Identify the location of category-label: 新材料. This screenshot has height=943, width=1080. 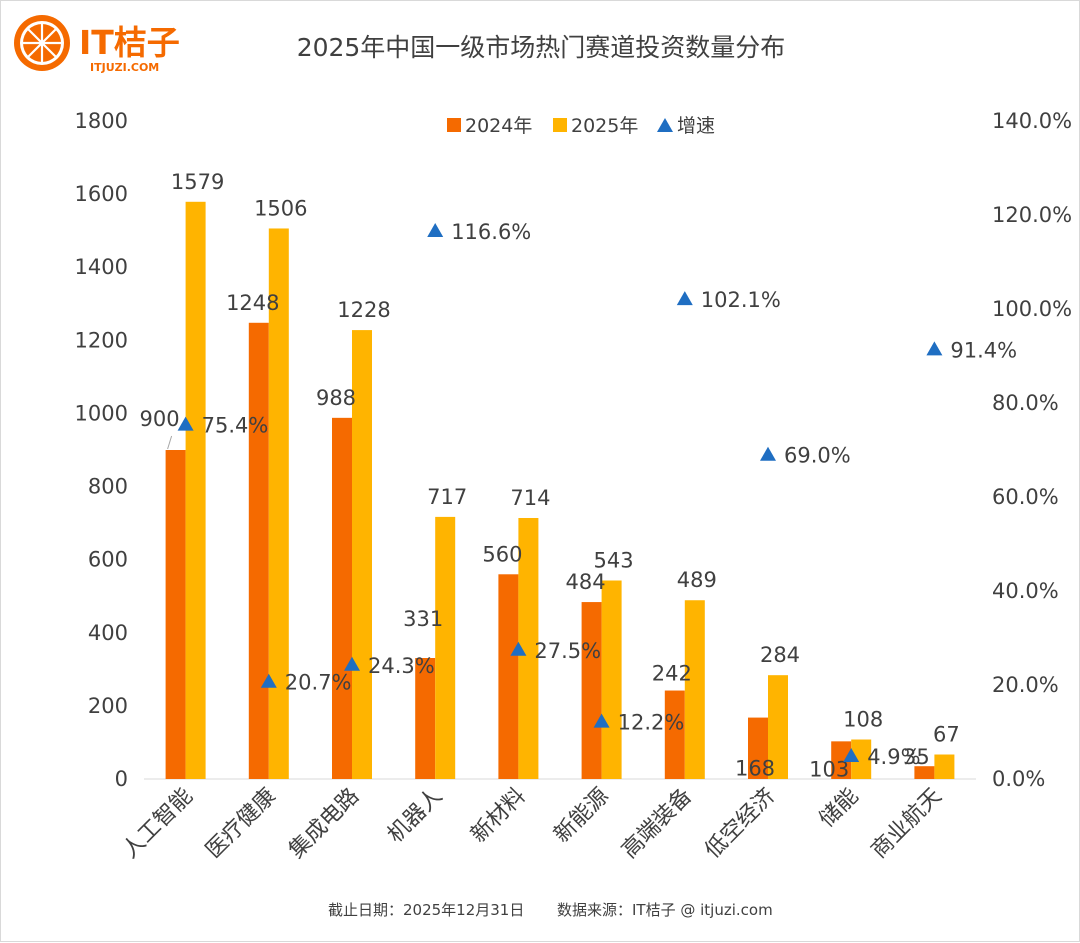
(498, 816).